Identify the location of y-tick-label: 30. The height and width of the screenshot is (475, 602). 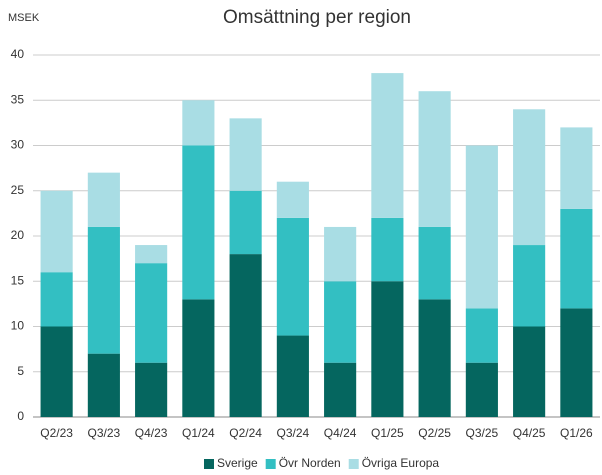
(18, 145).